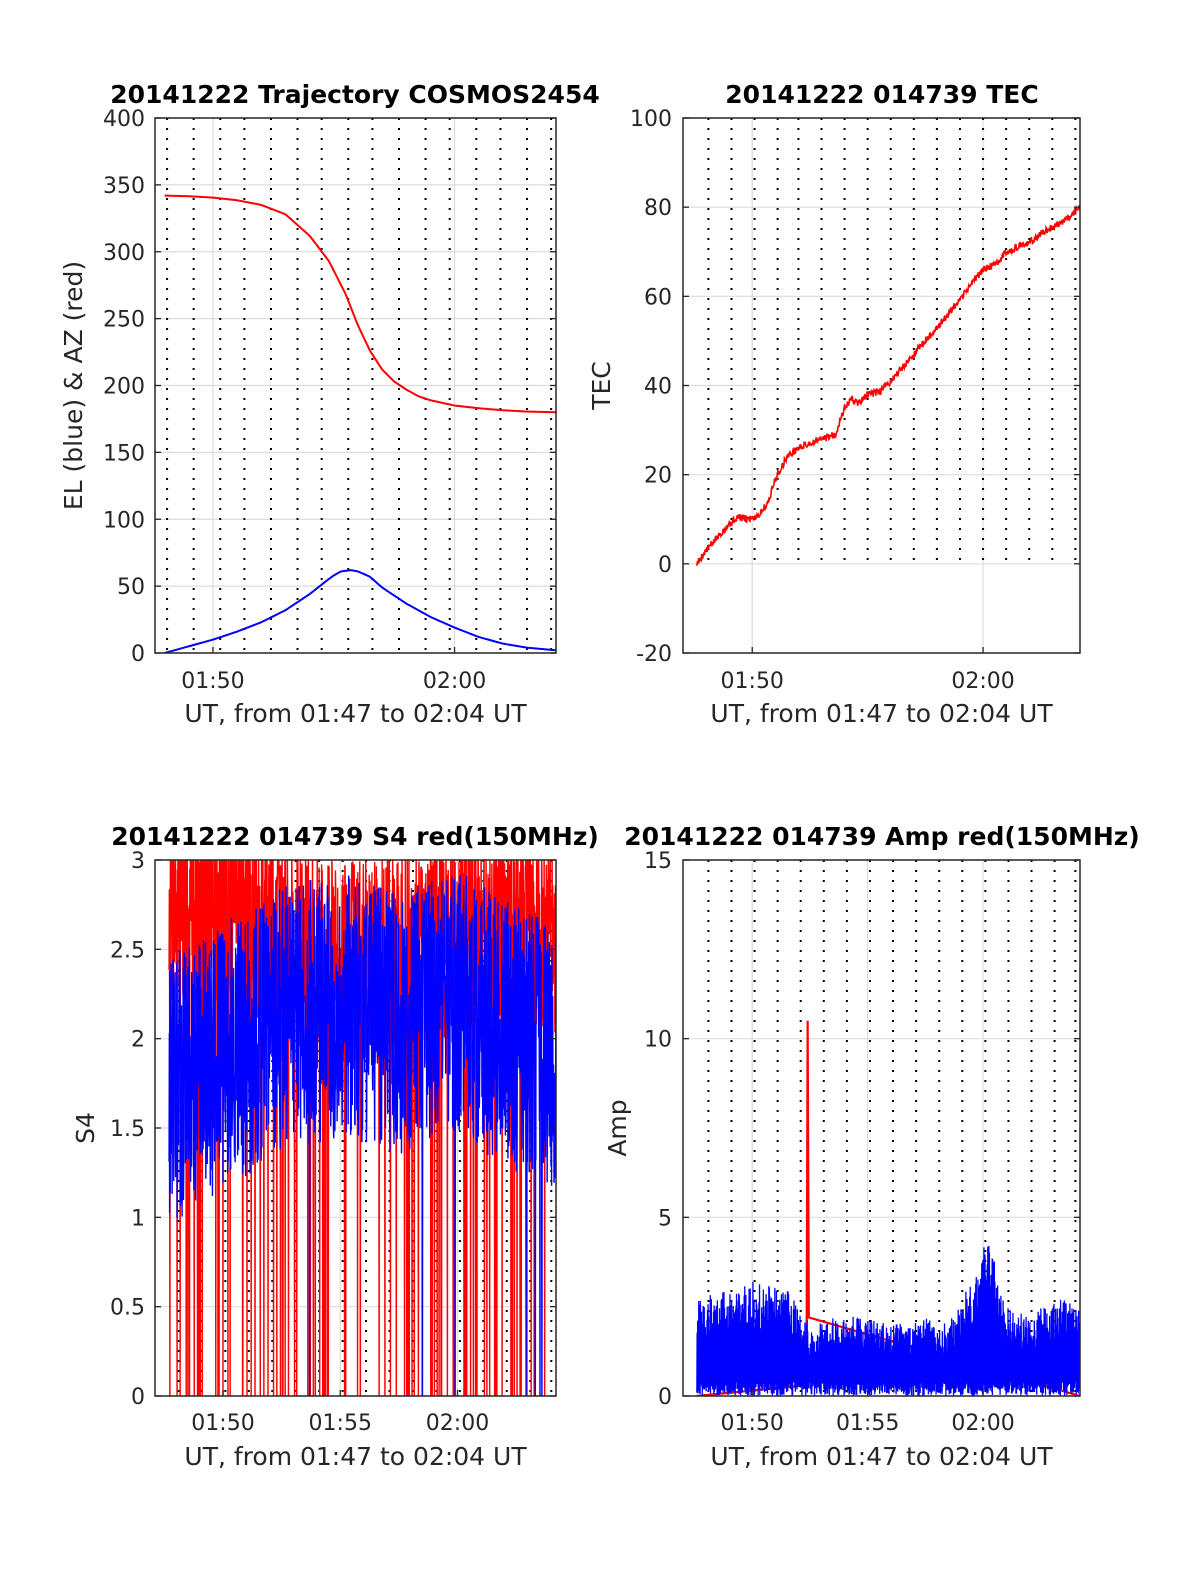  What do you see at coordinates (127, 1129) in the screenshot?
I see `s4-ytick-label: 1.5` at bounding box center [127, 1129].